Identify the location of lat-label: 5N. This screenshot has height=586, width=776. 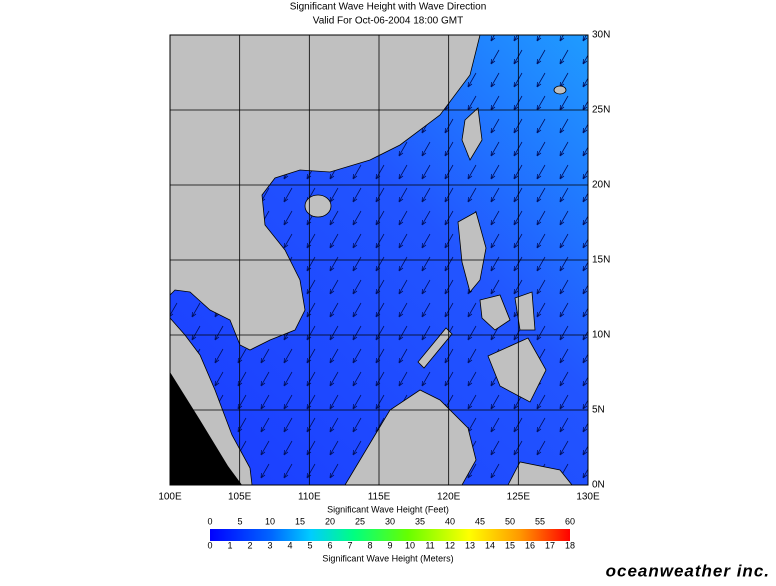
(598, 410).